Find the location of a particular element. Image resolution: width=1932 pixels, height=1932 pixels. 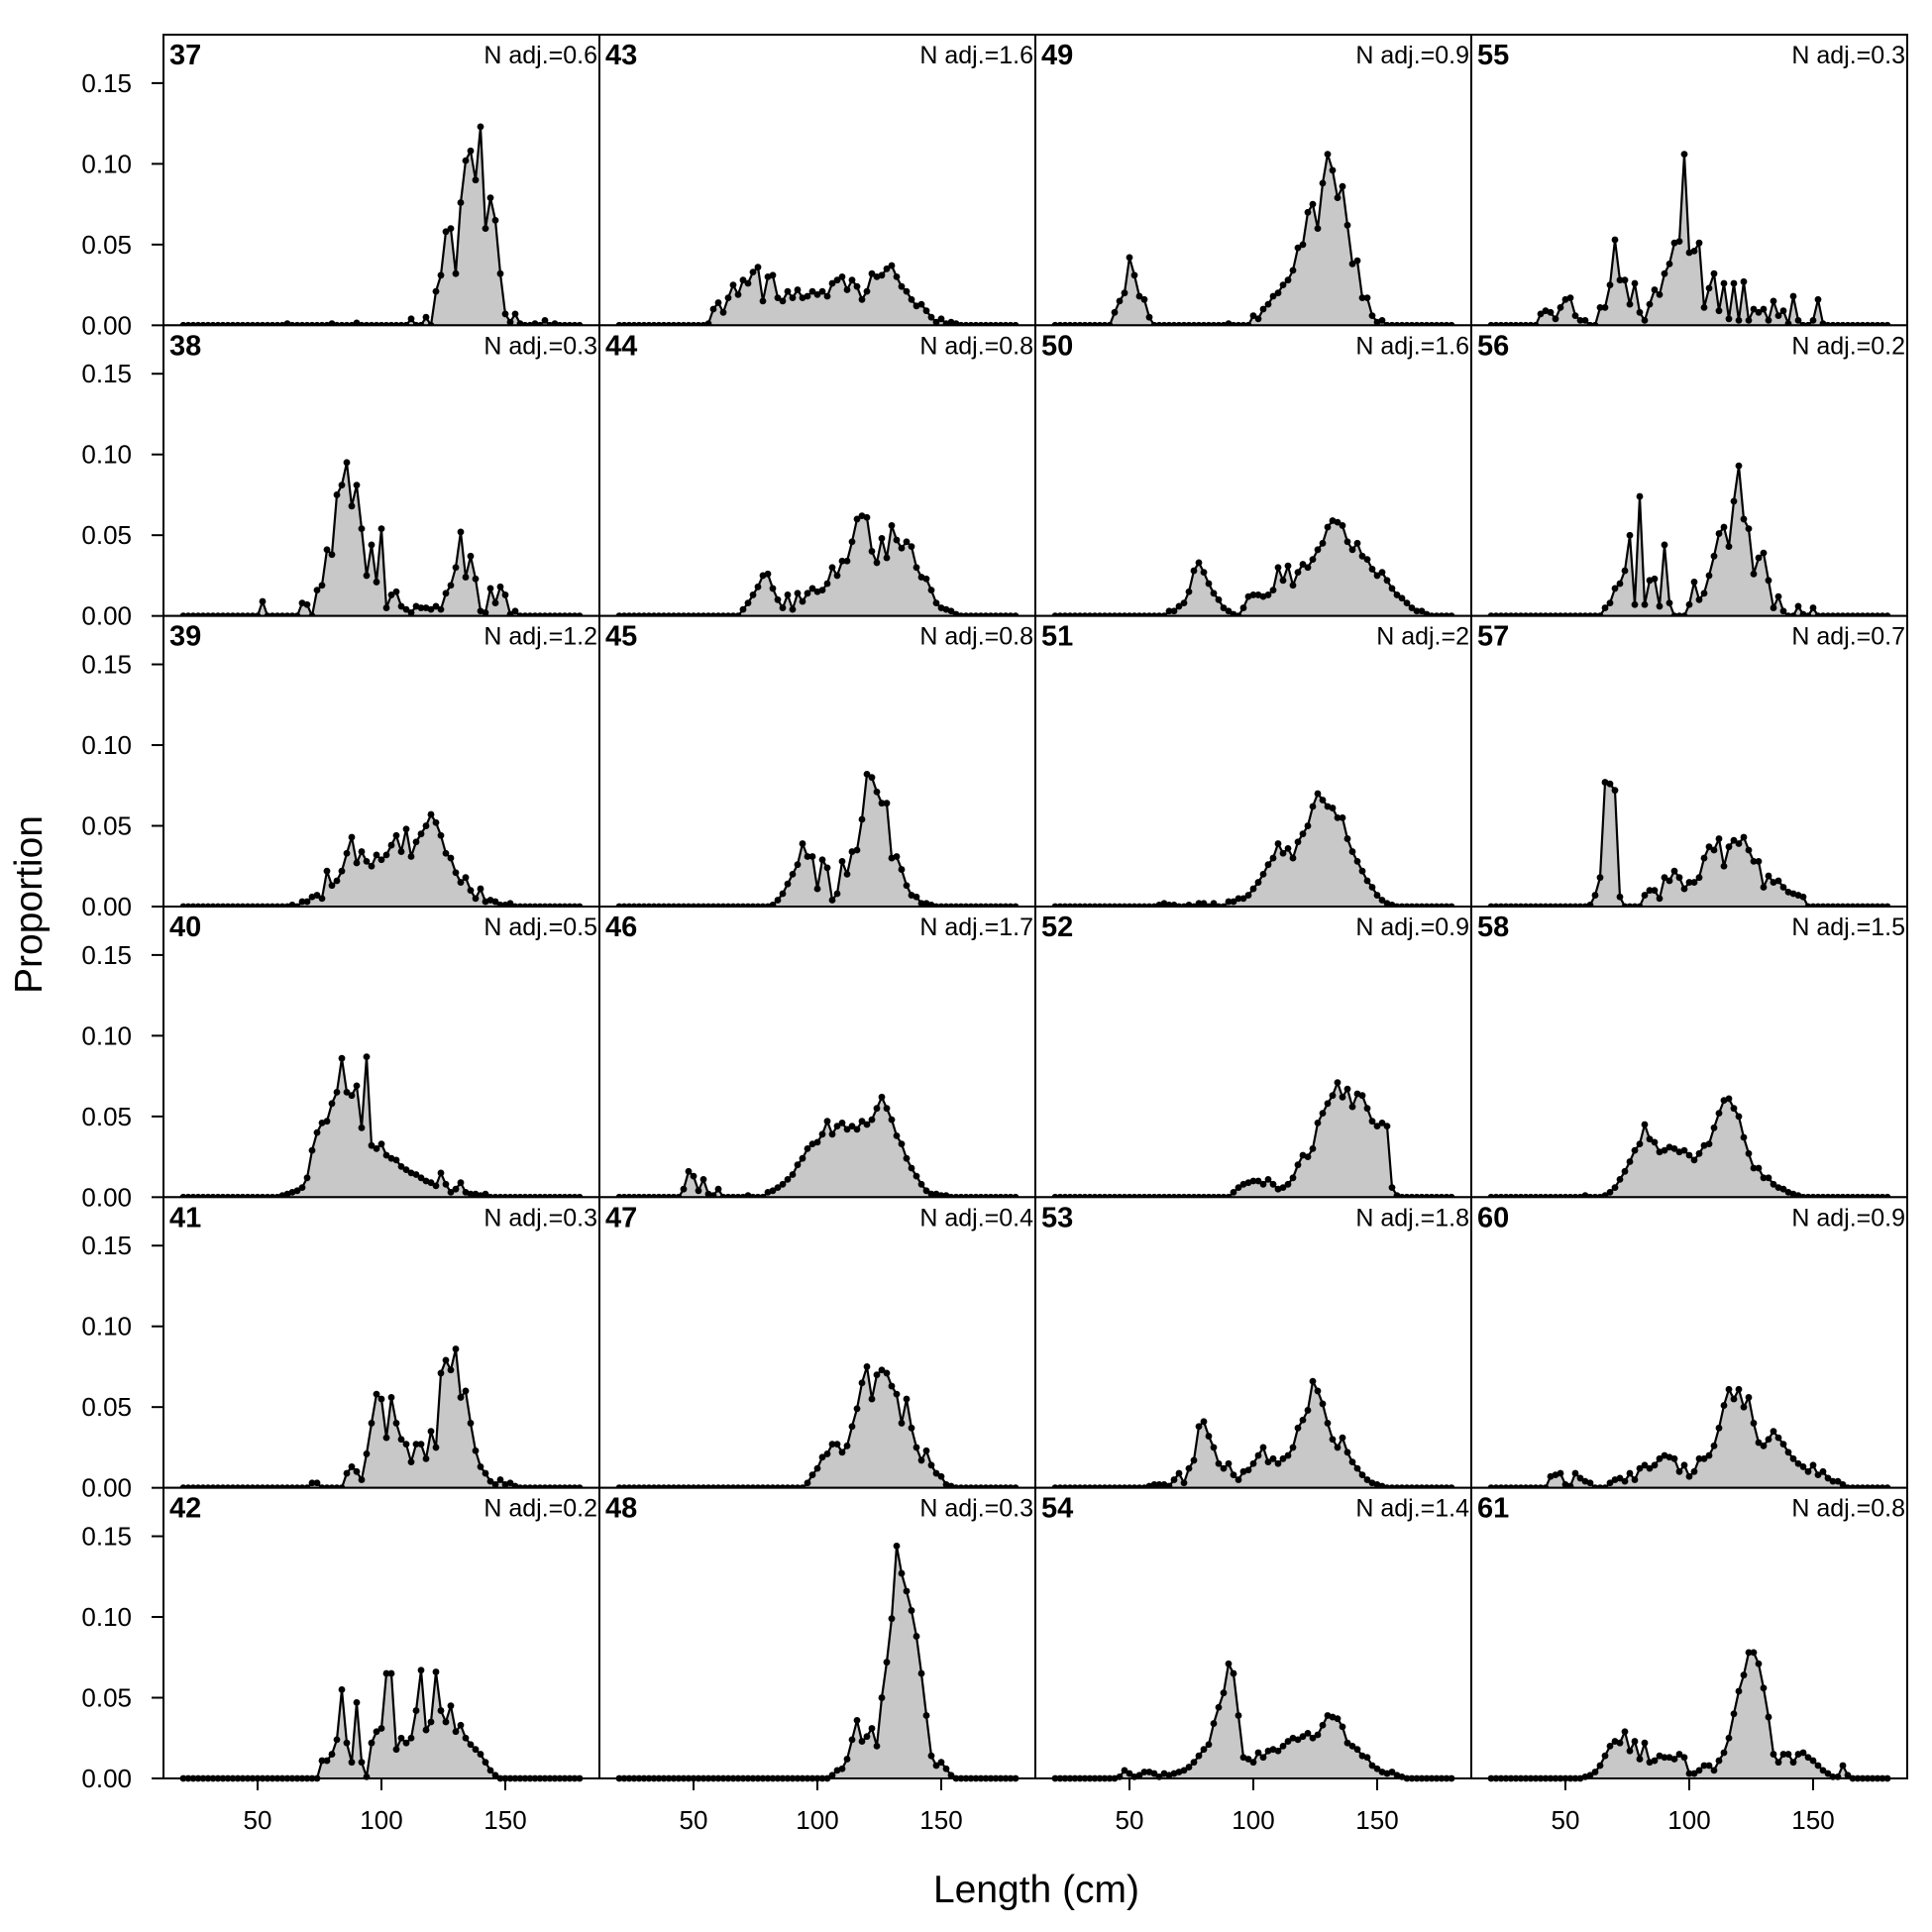

panel-id-label: 50 is located at coordinates (1057, 346).